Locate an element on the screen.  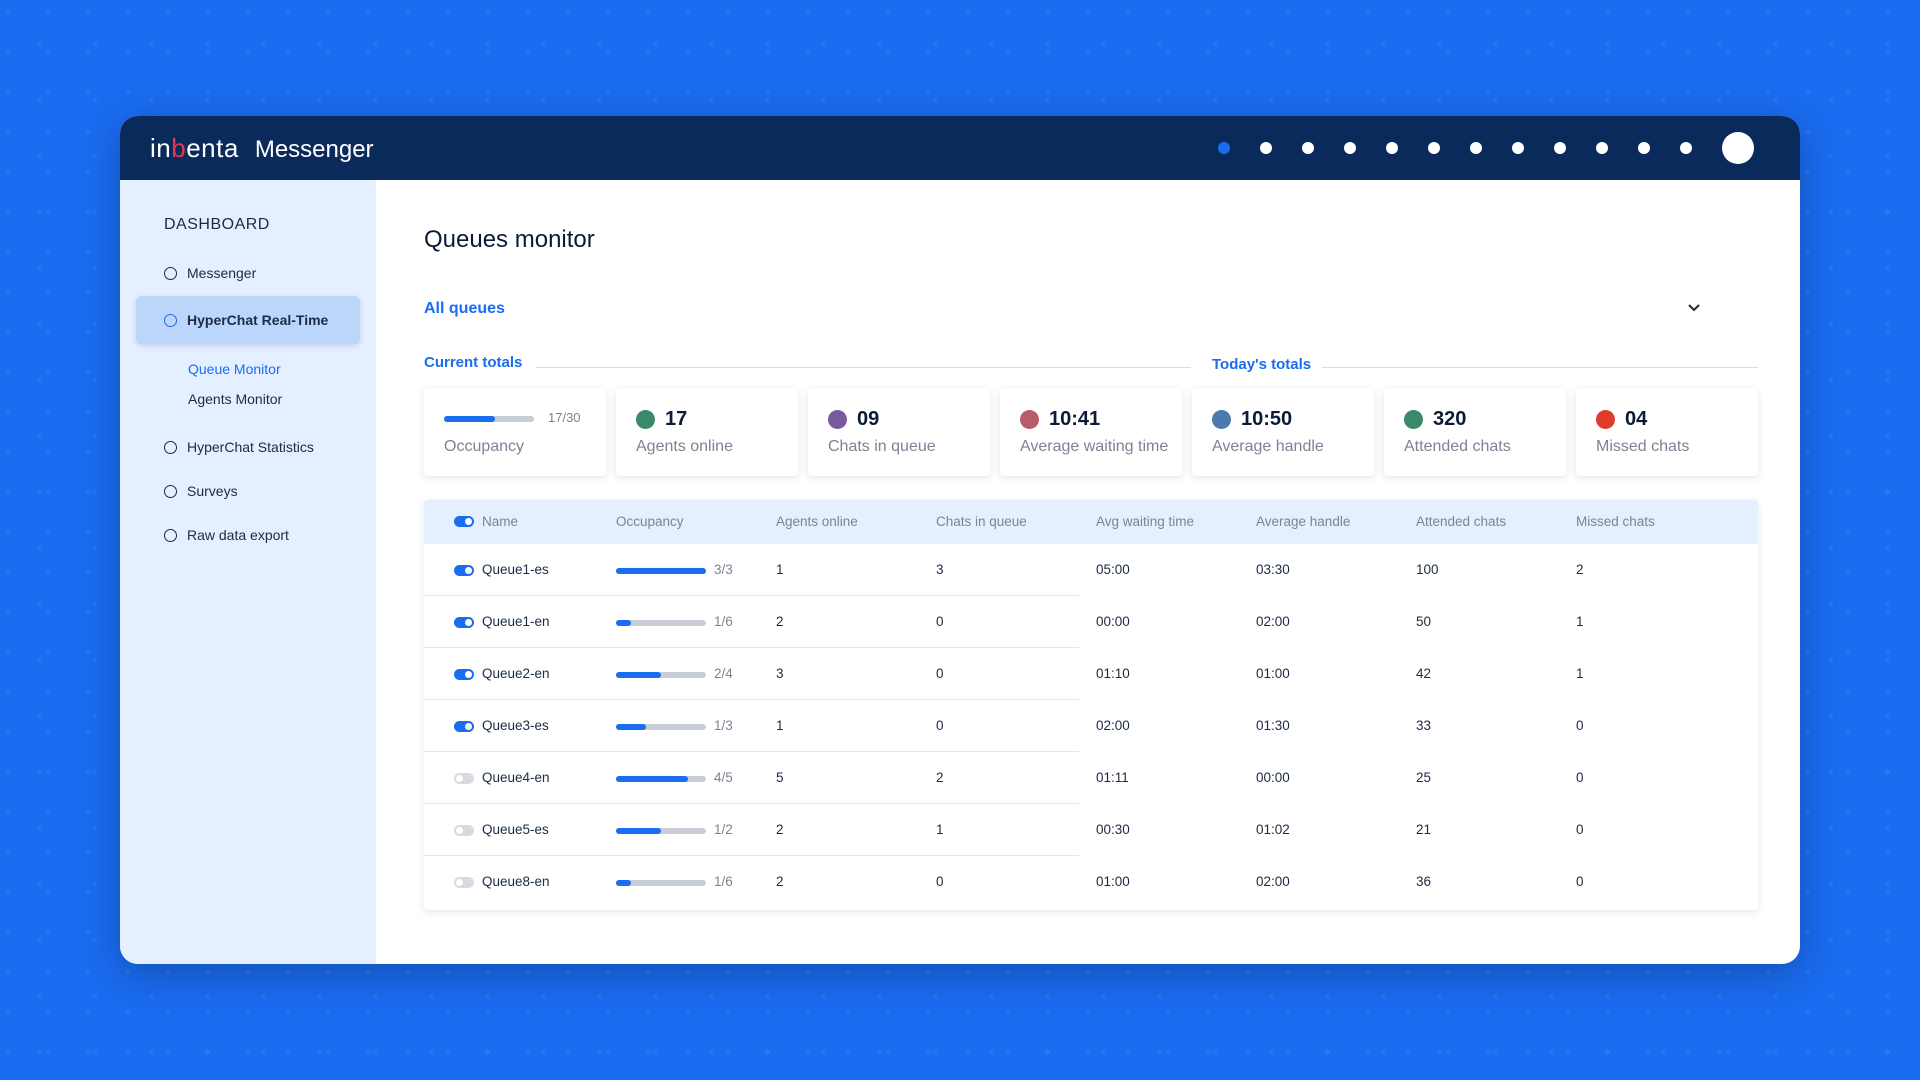
agents-online-value: 17 is located at coordinates (676, 419).